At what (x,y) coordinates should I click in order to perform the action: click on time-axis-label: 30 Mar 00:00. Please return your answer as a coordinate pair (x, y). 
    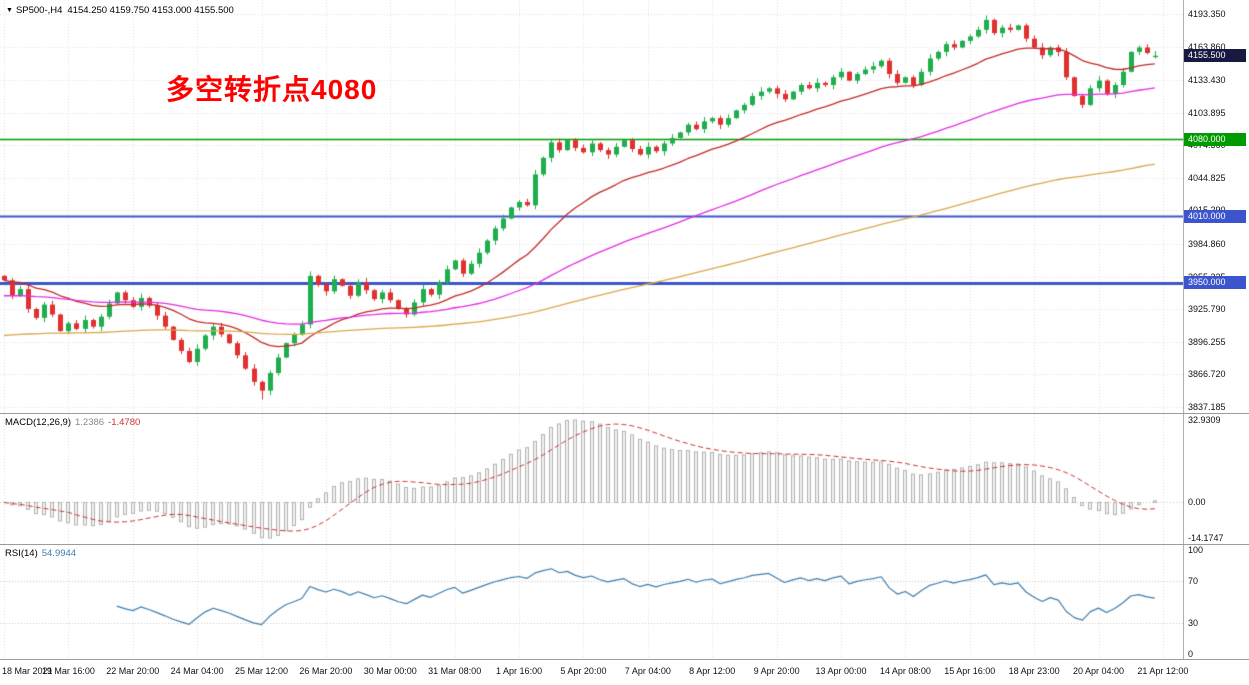
    Looking at the image, I should click on (390, 671).